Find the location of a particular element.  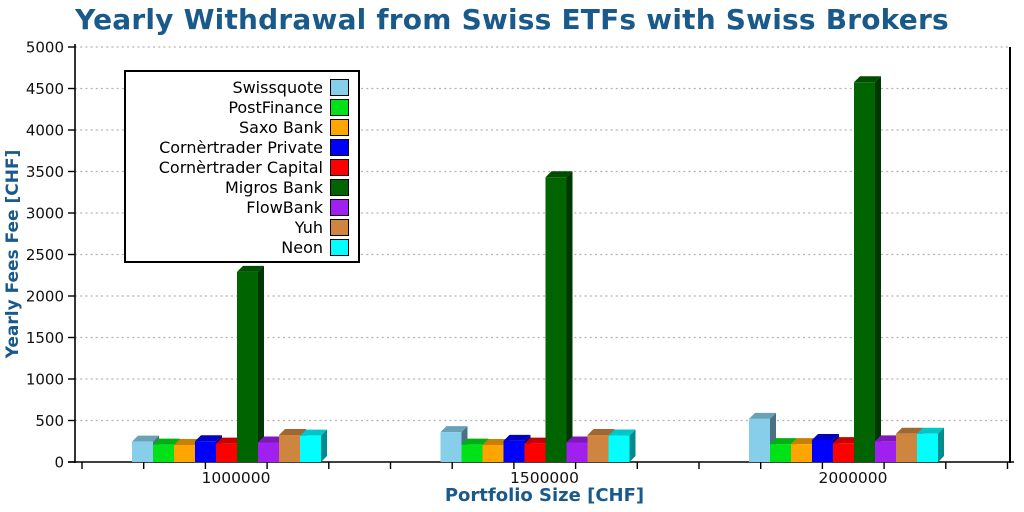

legend-item-migros-bank: Migros Bank is located at coordinates (241, 187).